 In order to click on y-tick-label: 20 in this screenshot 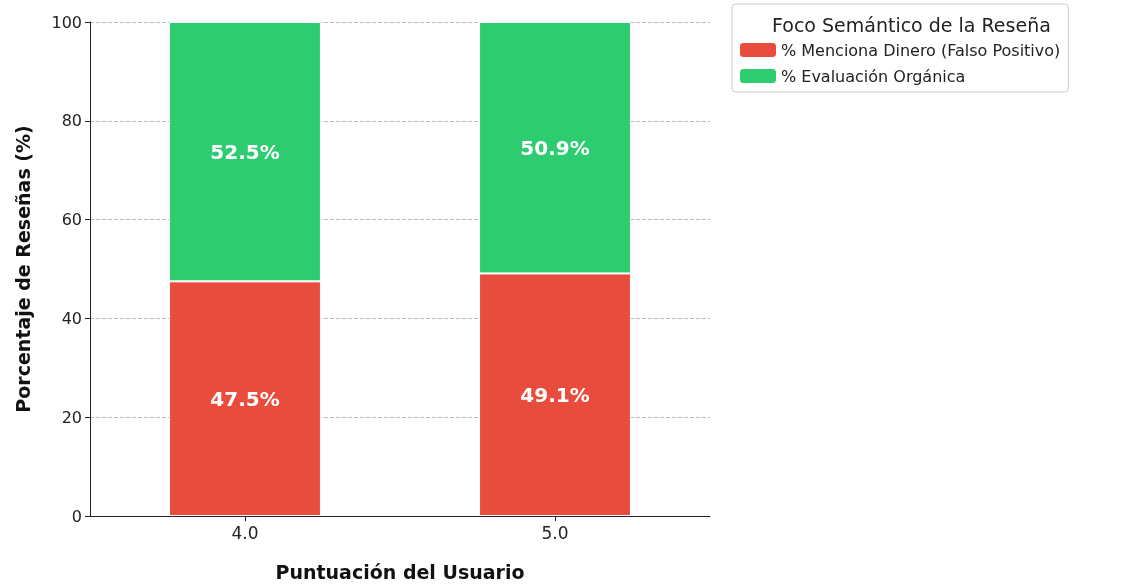, I will do `click(71, 417)`.